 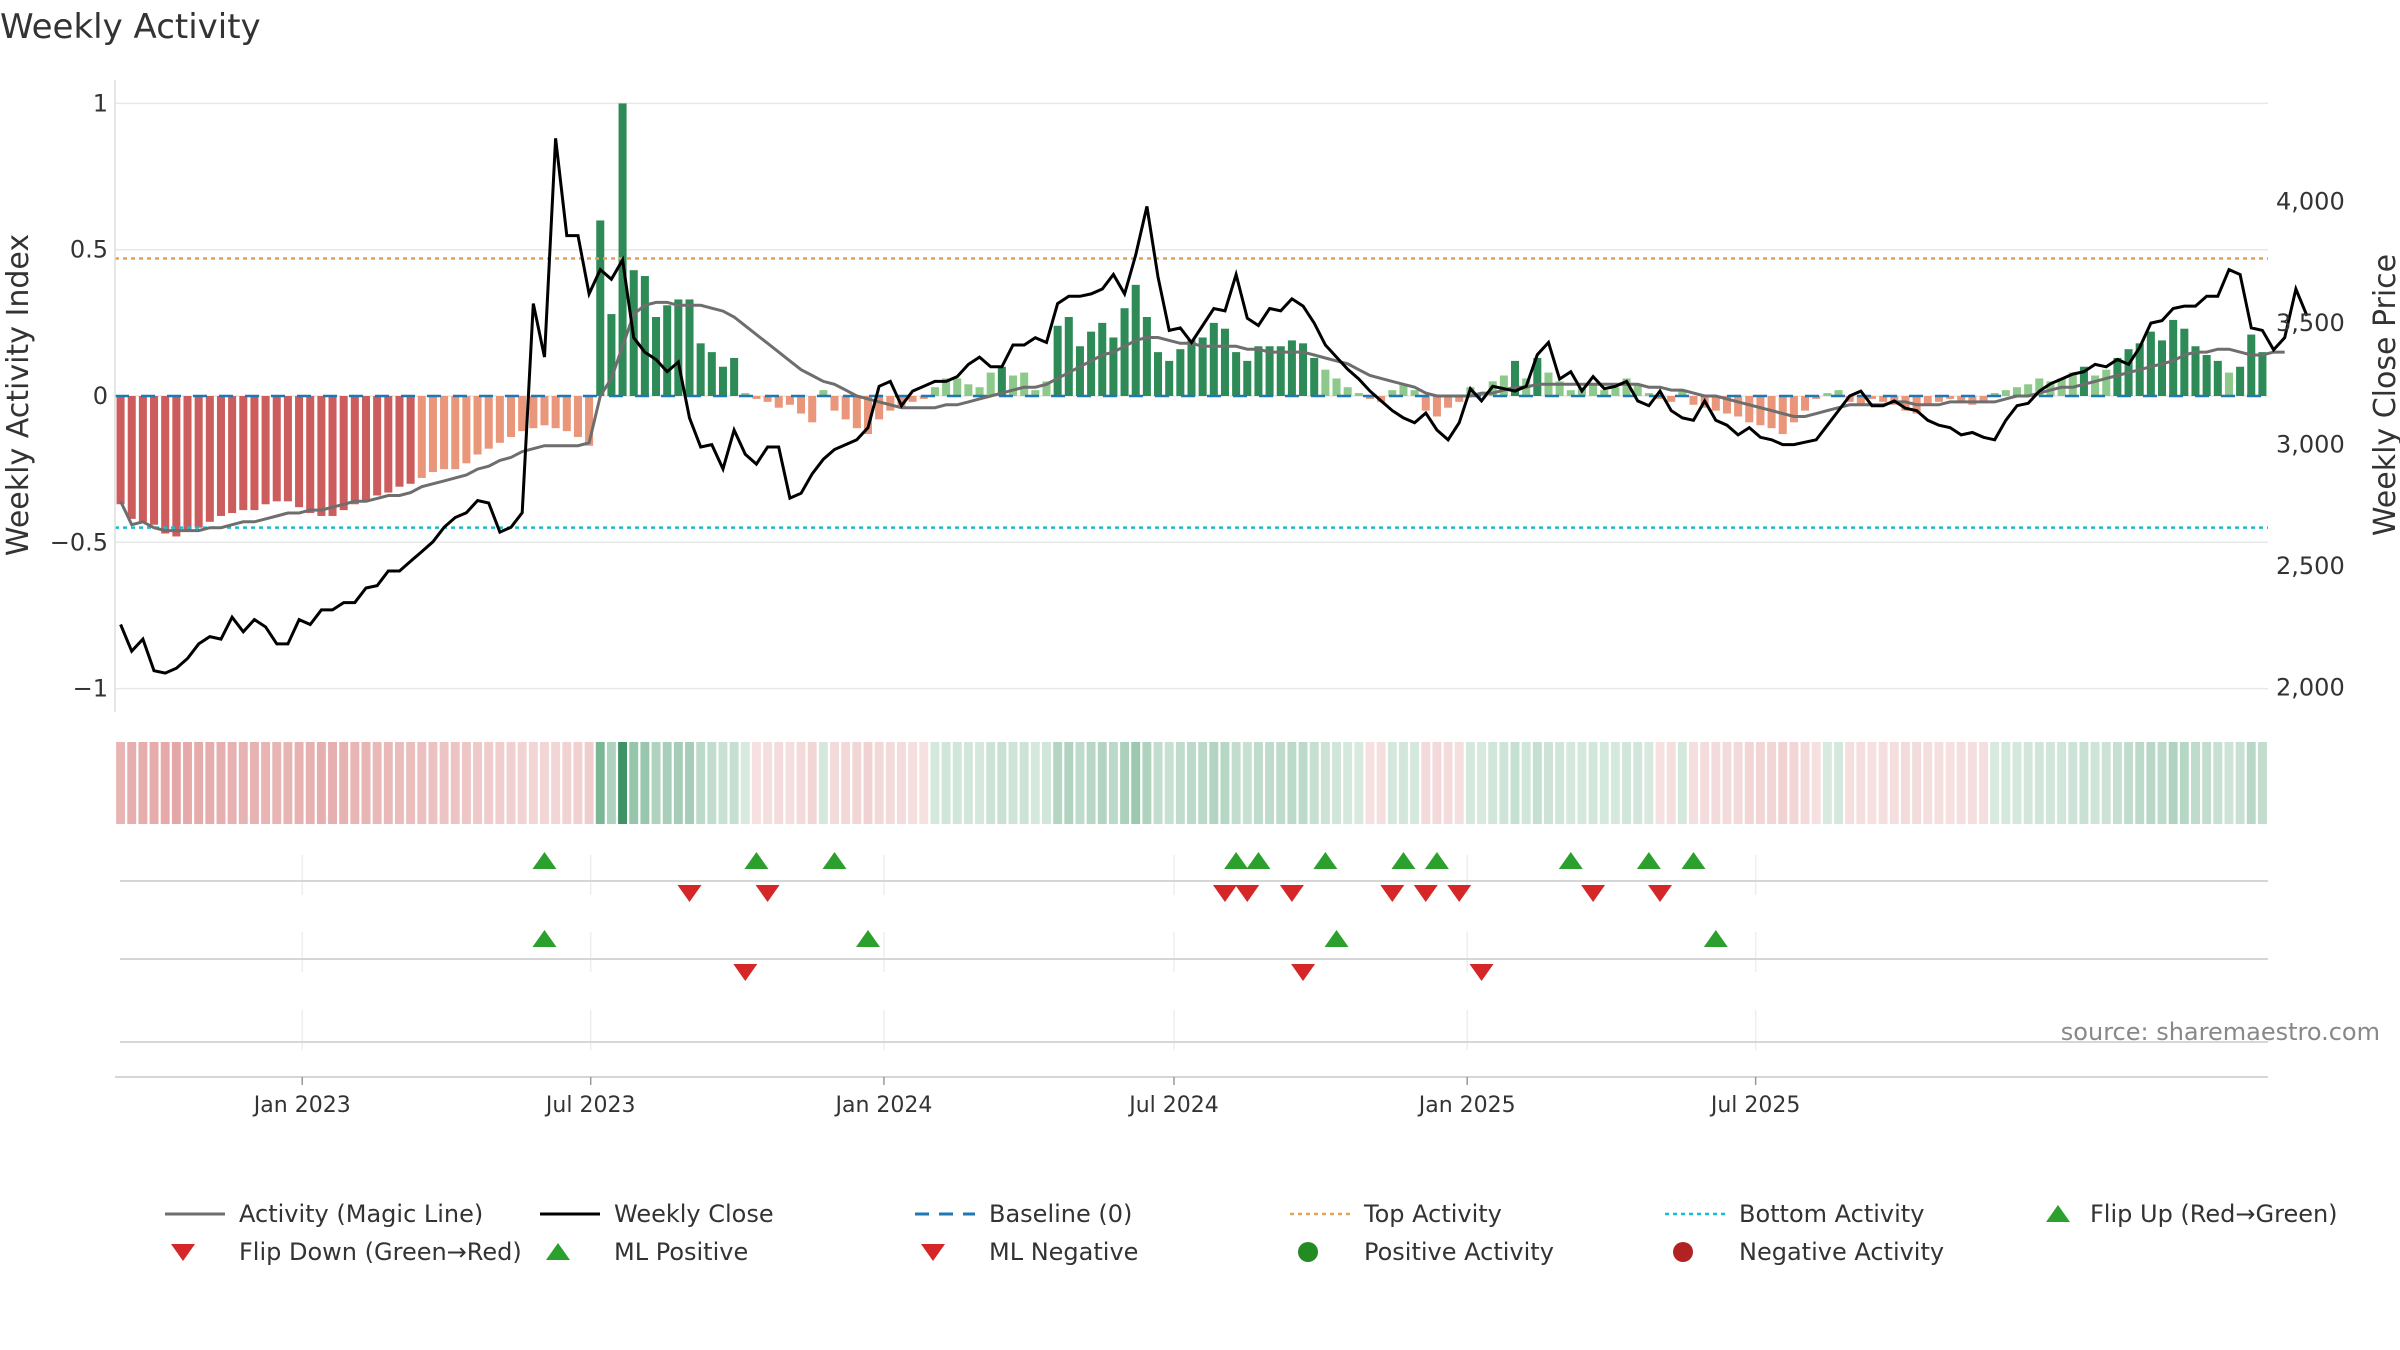 I want to click on legend-label: Bottom Activity, so click(x=1832, y=1214).